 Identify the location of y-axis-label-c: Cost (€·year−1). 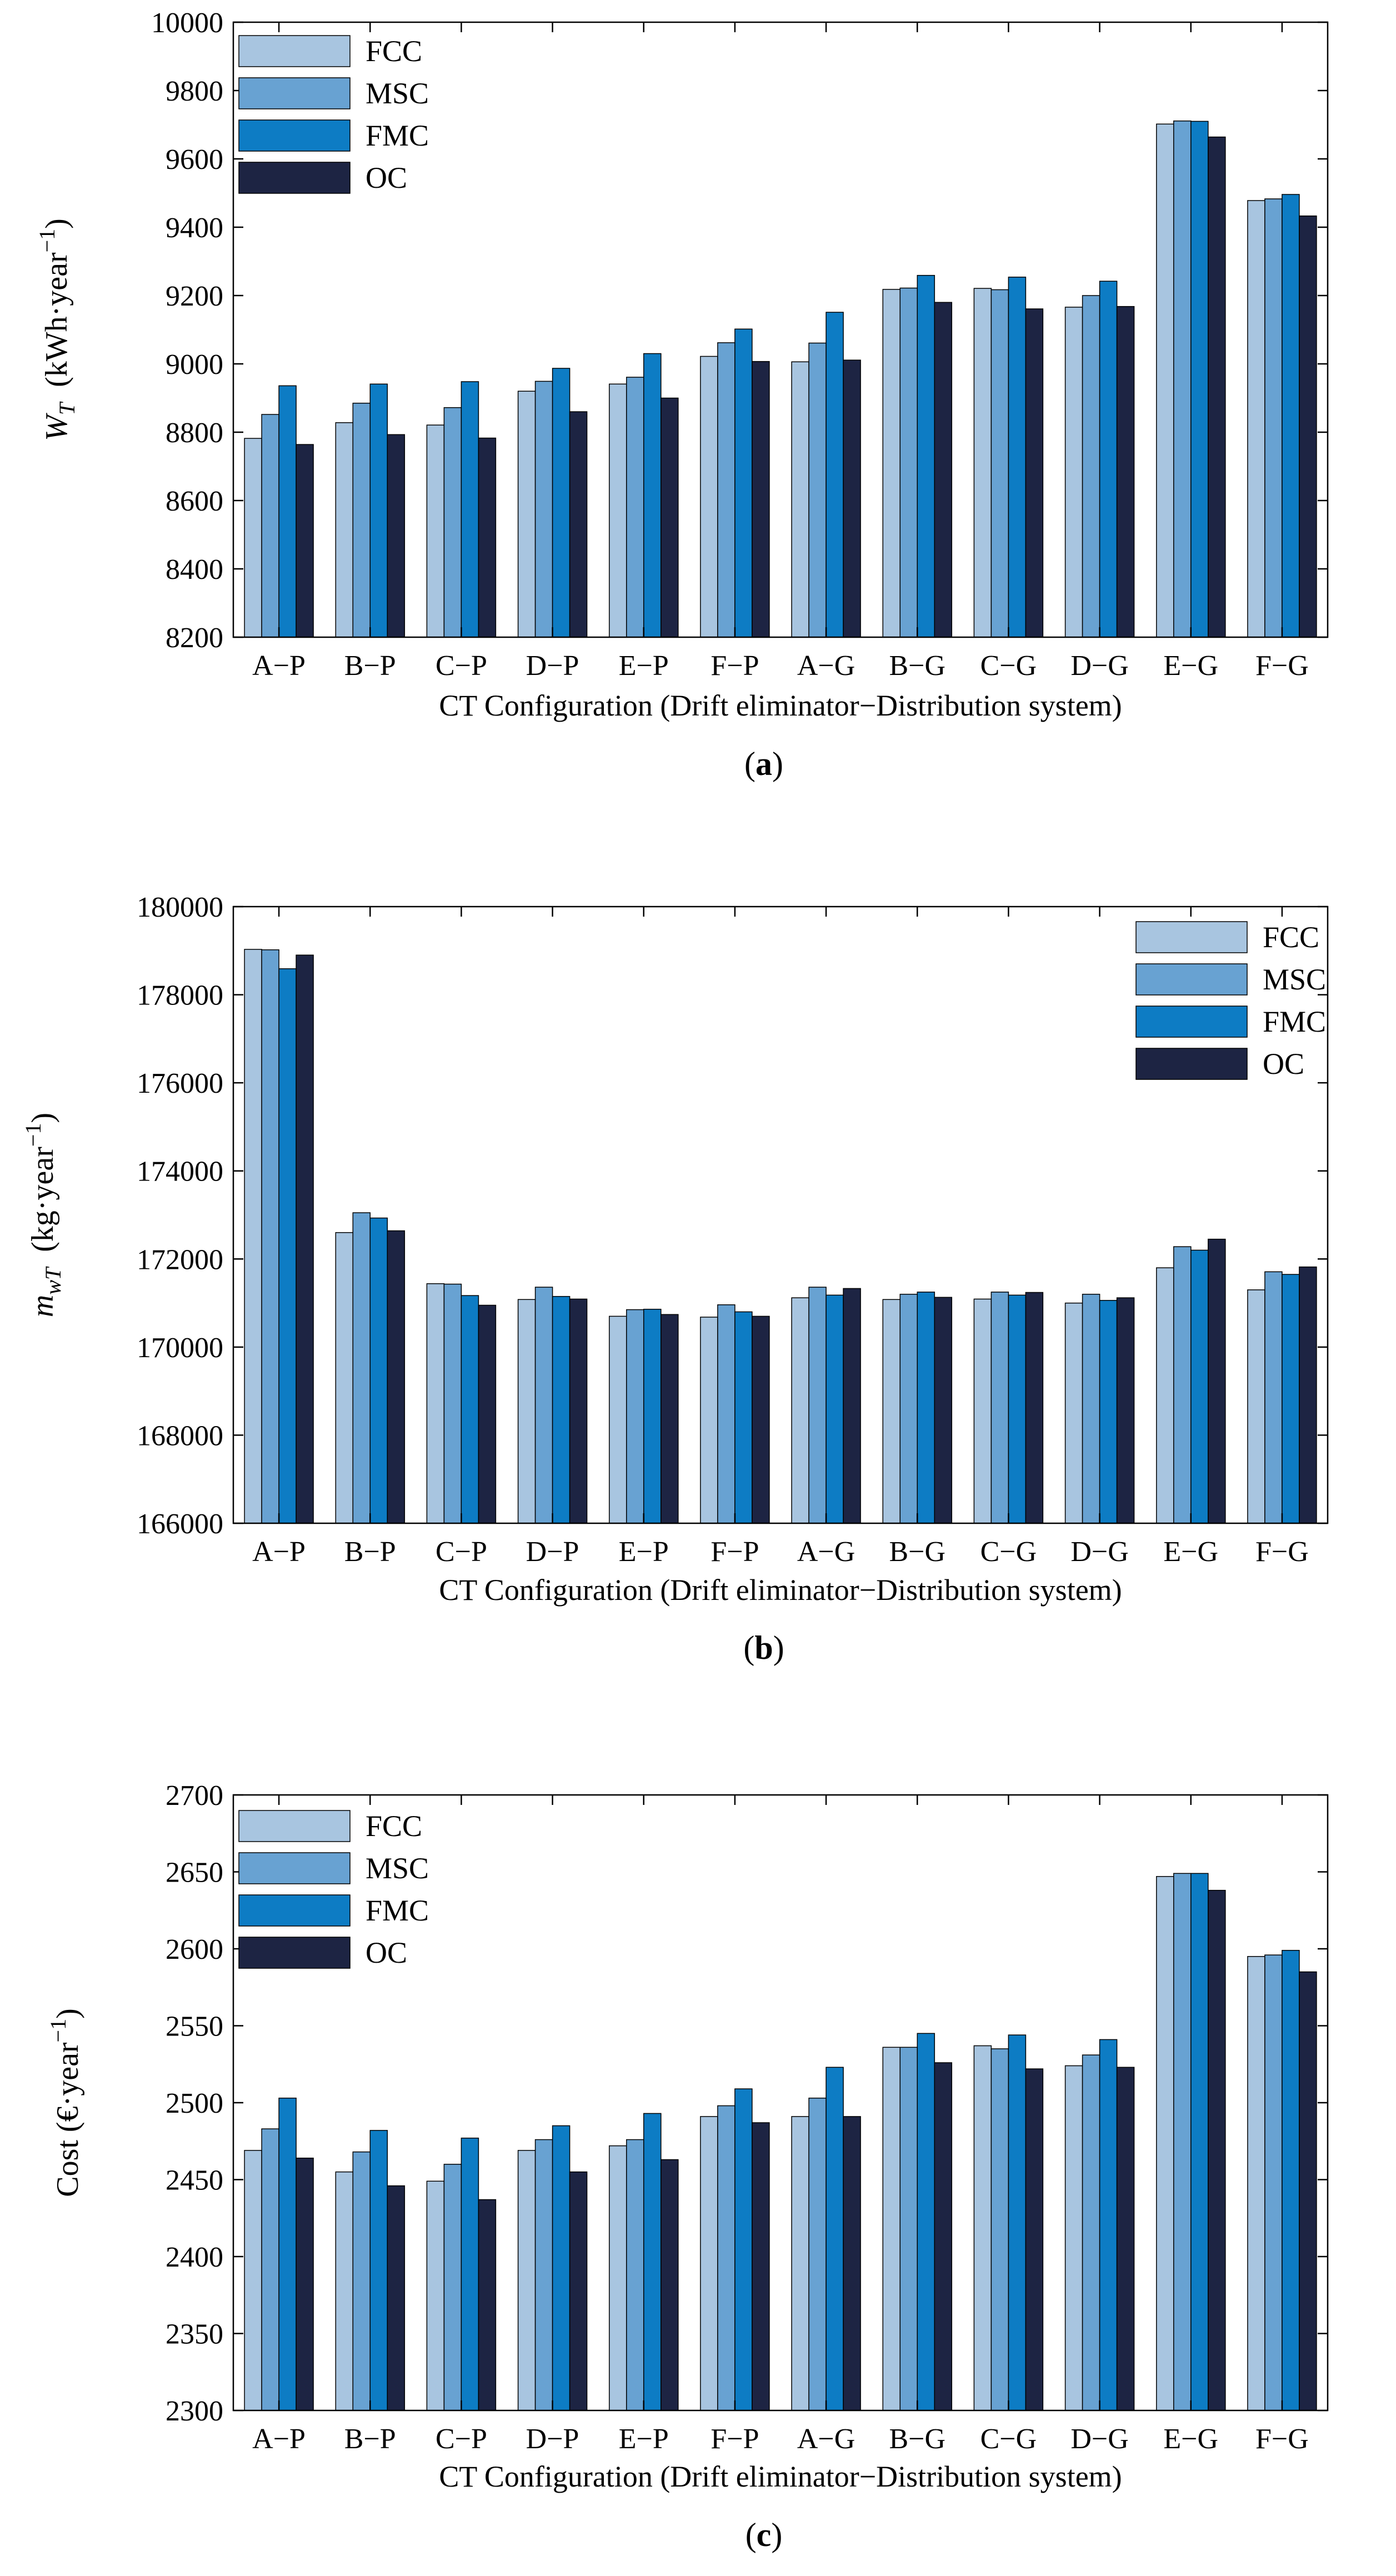
(65, 2102).